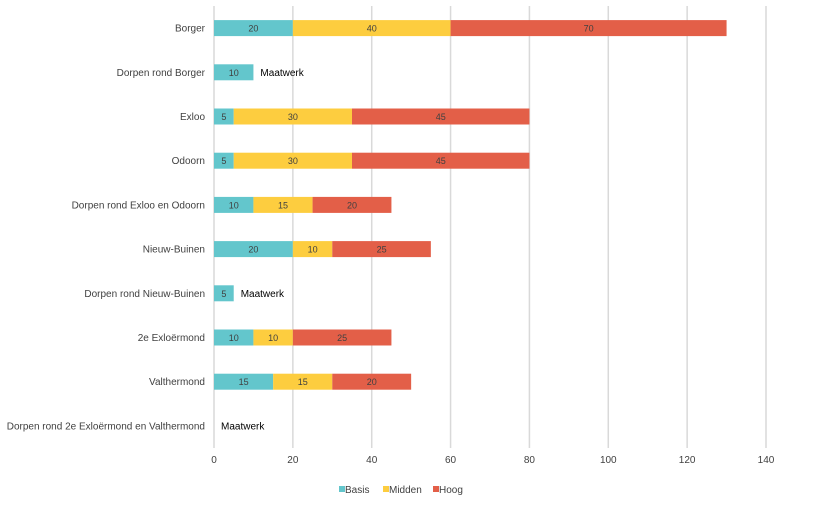 The width and height of the screenshot is (838, 529). What do you see at coordinates (342, 489) in the screenshot?
I see `legend-swatch-basis` at bounding box center [342, 489].